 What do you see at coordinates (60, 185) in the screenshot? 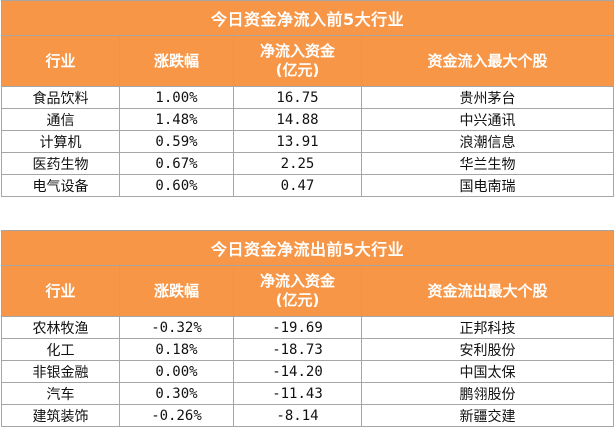
I see `industry-cell: 电气设备` at bounding box center [60, 185].